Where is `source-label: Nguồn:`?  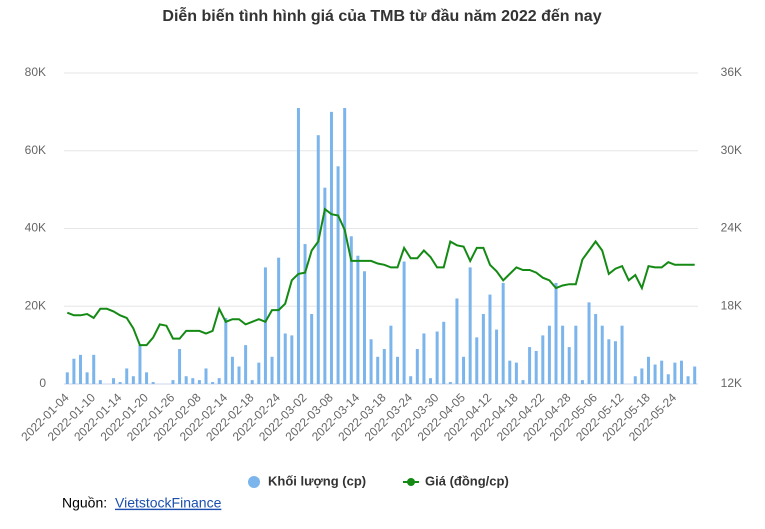 source-label: Nguồn: is located at coordinates (84, 503).